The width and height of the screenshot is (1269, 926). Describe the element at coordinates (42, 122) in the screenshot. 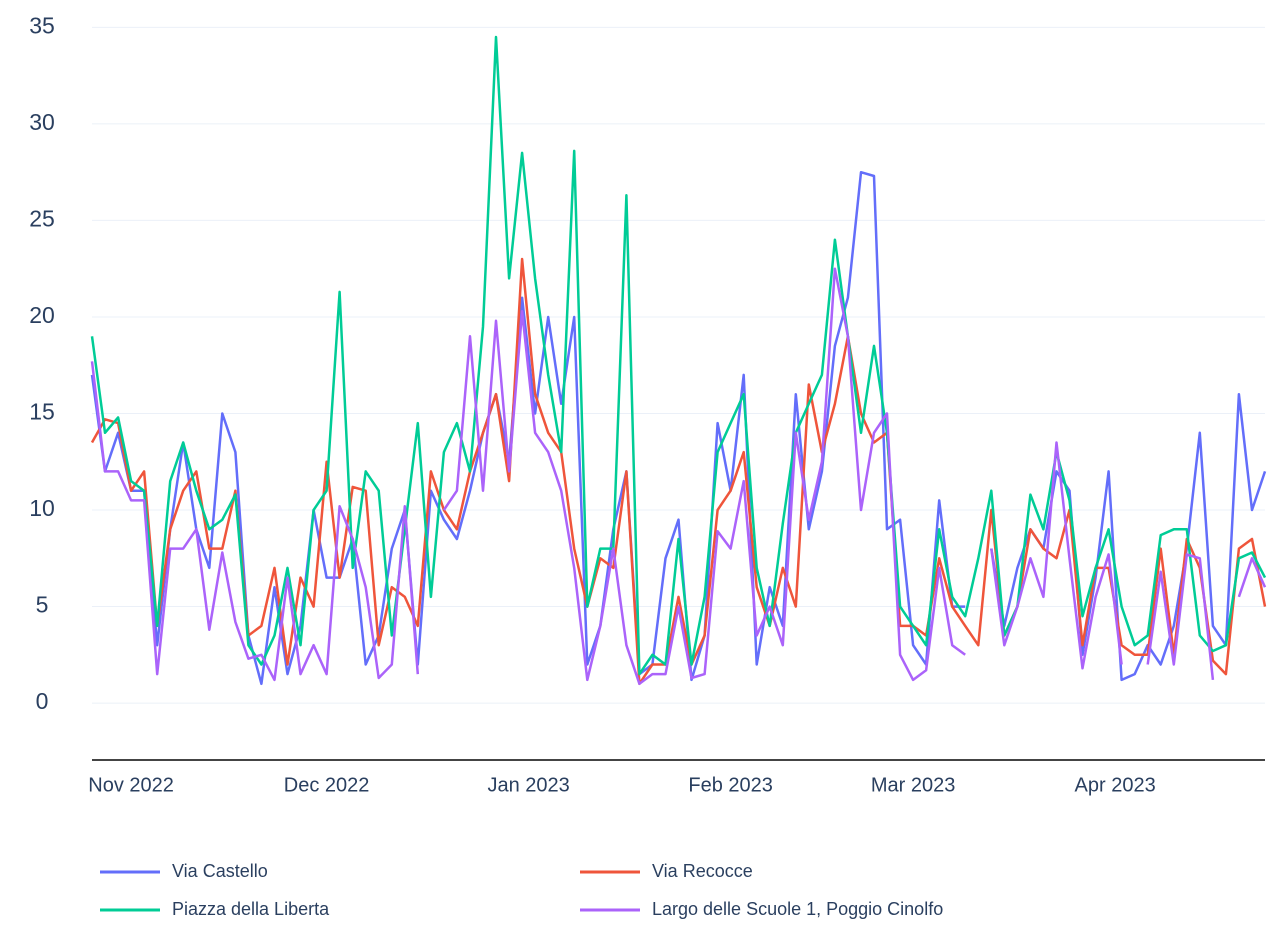

I see `y-tick-label: 30` at that location.